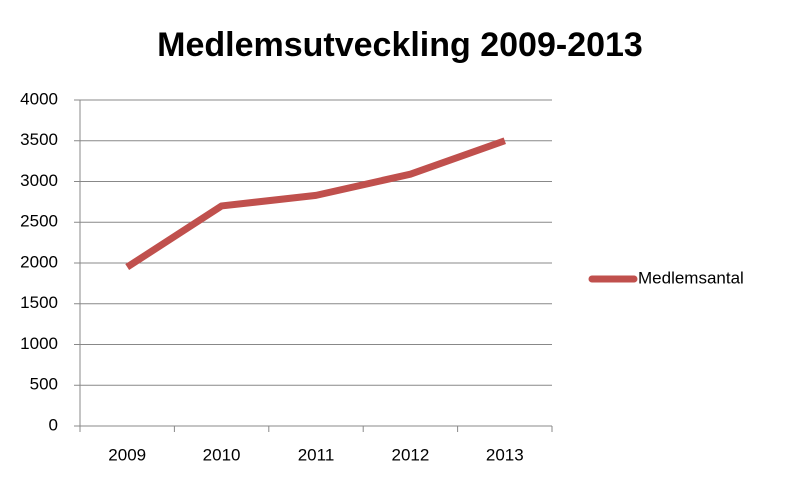  What do you see at coordinates (316, 454) in the screenshot?
I see `x-tick-label: 2011` at bounding box center [316, 454].